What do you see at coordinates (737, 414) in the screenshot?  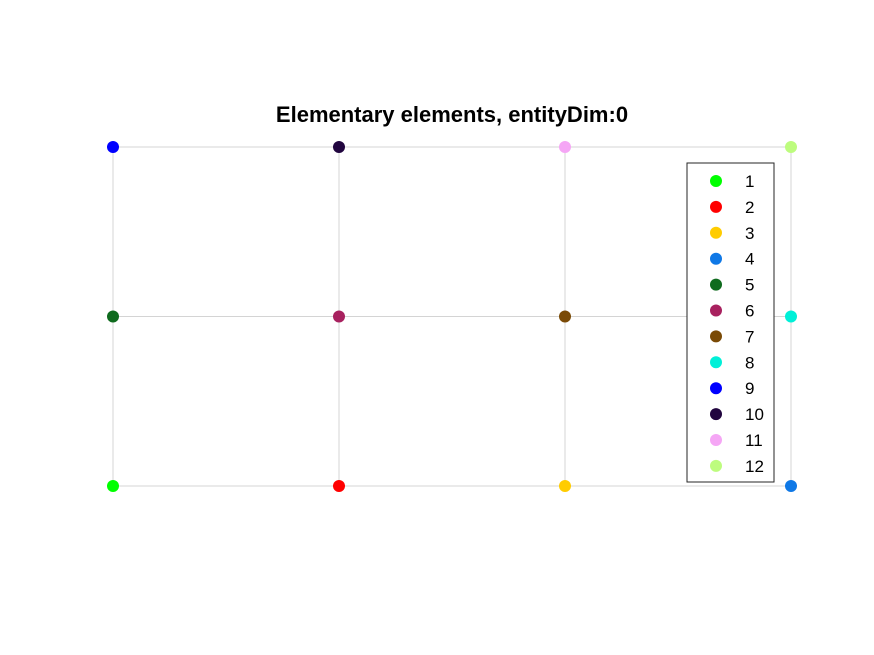 I see `legend-item-10: 10` at bounding box center [737, 414].